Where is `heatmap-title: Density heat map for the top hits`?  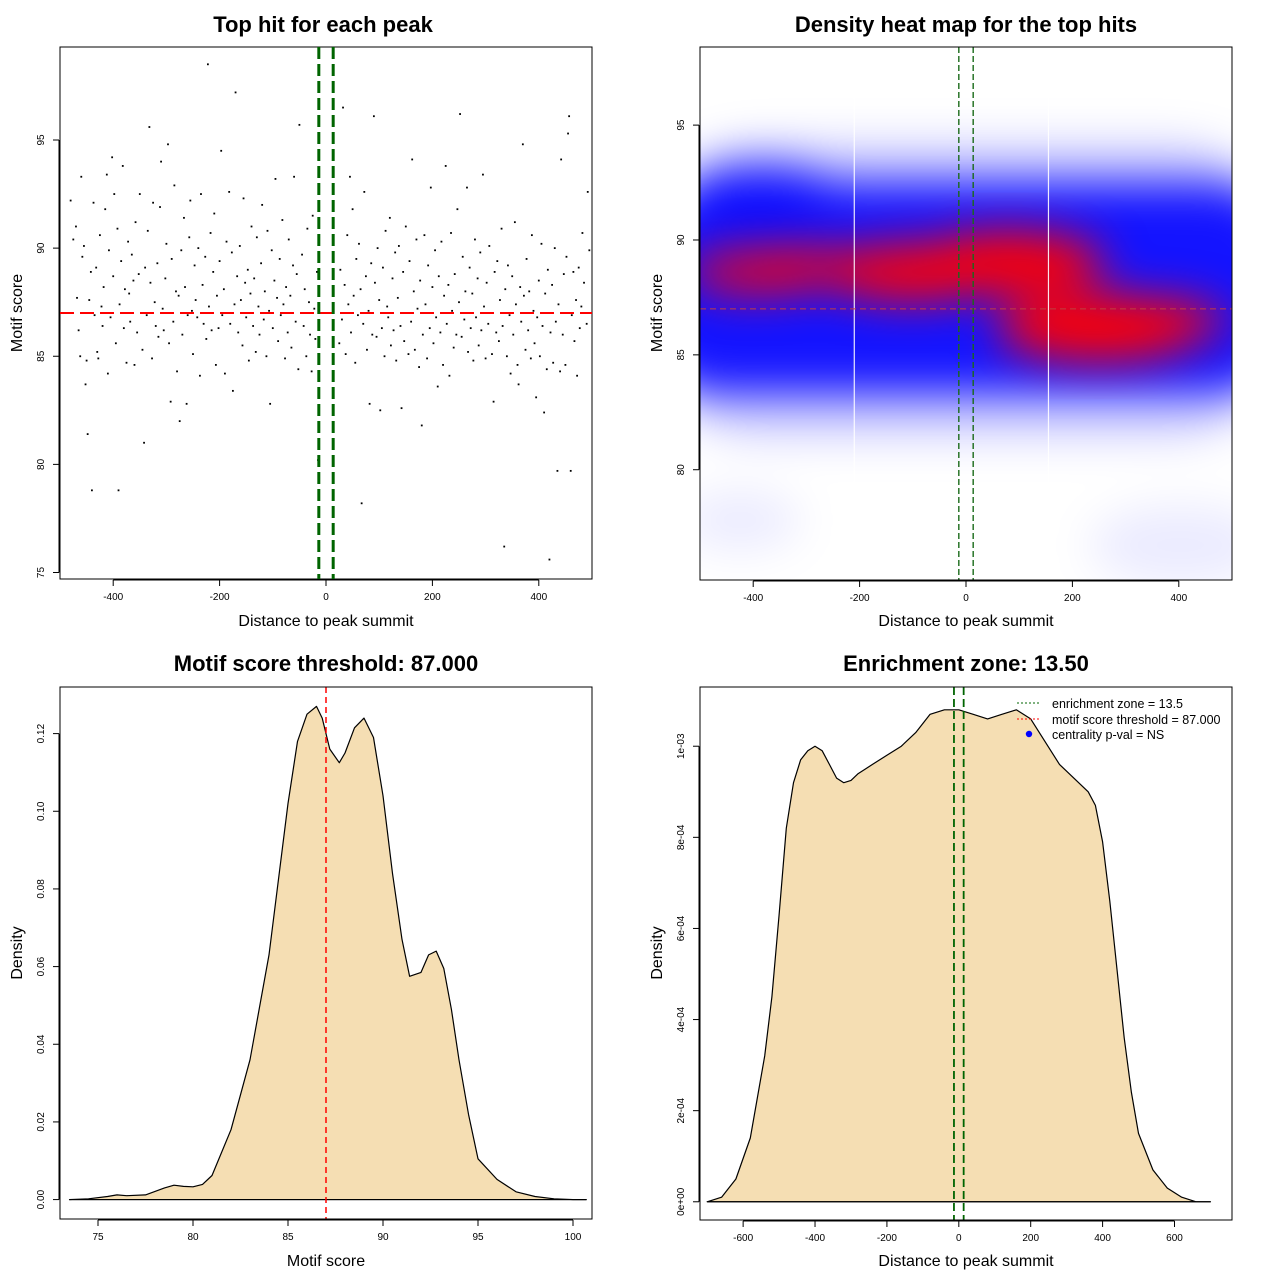
heatmap-title: Density heat map for the top hits is located at coordinates (966, 24).